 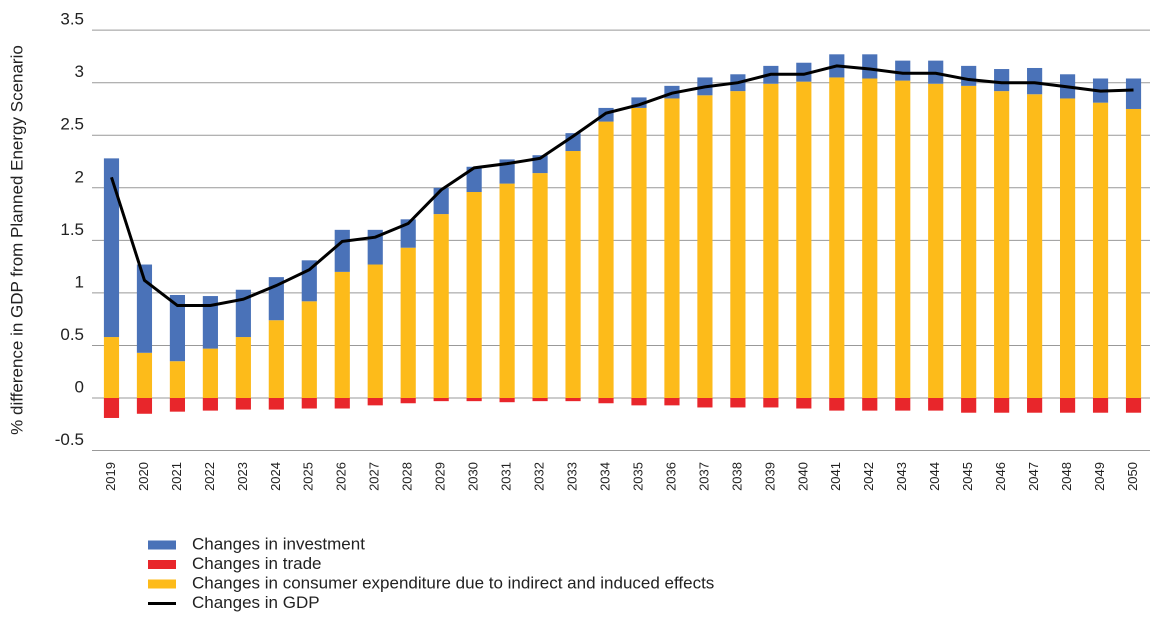 I want to click on x-tick-label: 2040, so click(x=802, y=476).